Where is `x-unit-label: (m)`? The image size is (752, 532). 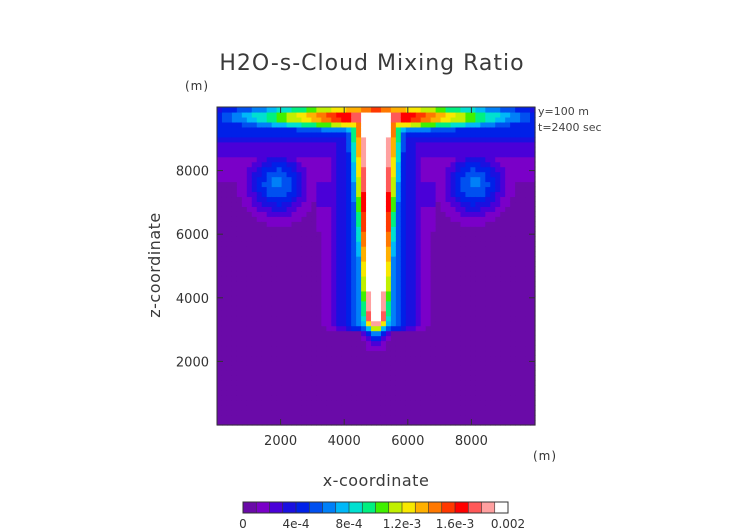
x-unit-label: (m) is located at coordinates (545, 456).